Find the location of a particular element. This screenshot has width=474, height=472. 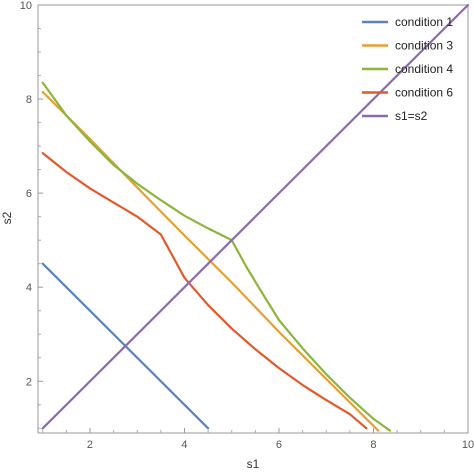

x-tick-label: 2 is located at coordinates (90, 445).